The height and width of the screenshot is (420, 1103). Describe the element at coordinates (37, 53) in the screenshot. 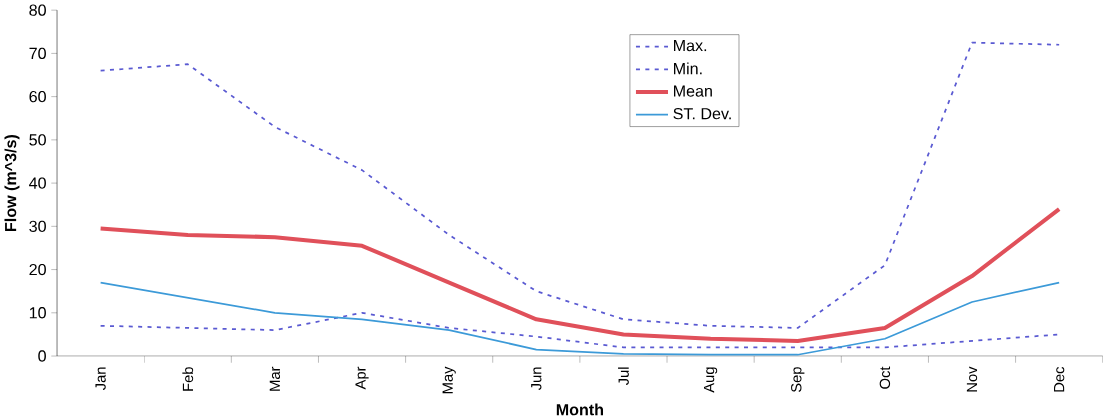

I see `y-tick-label: 70` at that location.